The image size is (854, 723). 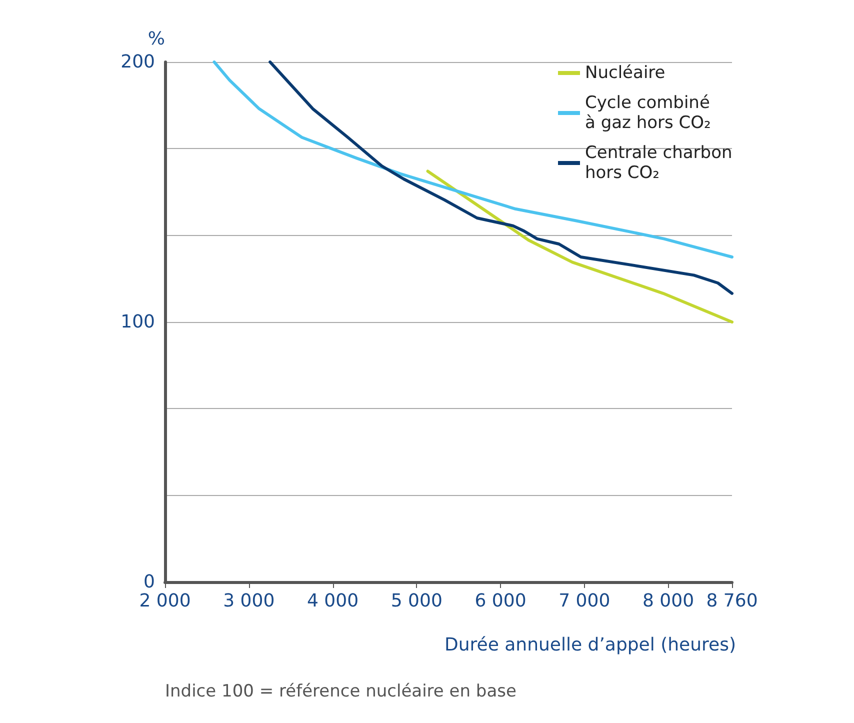 I want to click on x-tick-label: 4 000, so click(x=332, y=601).